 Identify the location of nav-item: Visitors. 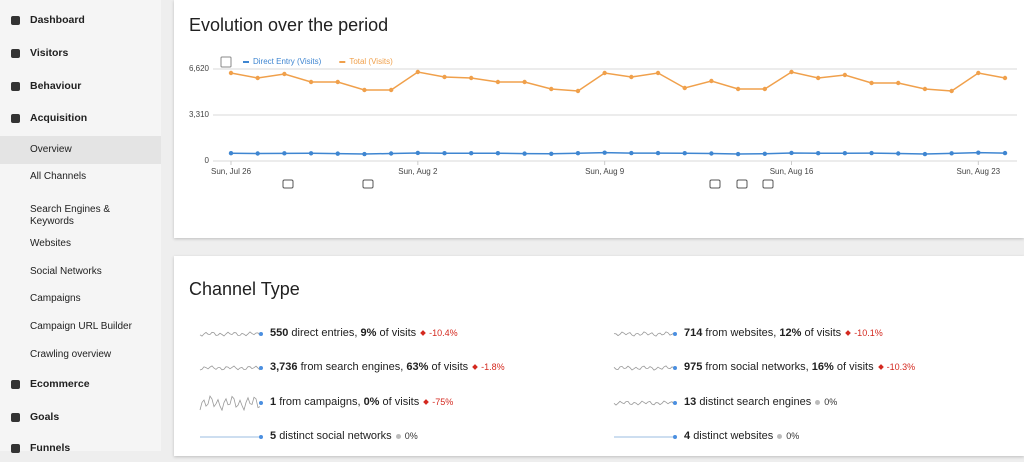
(80, 53).